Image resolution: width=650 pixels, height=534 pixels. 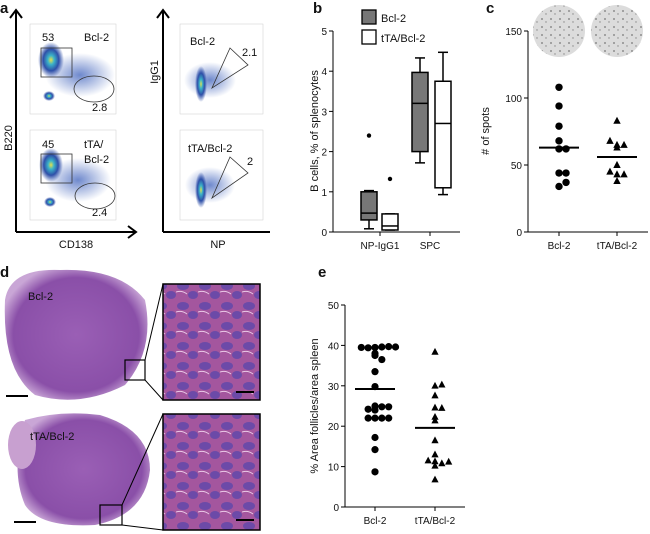 What do you see at coordinates (77, 232) in the screenshot?
I see `cd138-axis-arrow` at bounding box center [77, 232].